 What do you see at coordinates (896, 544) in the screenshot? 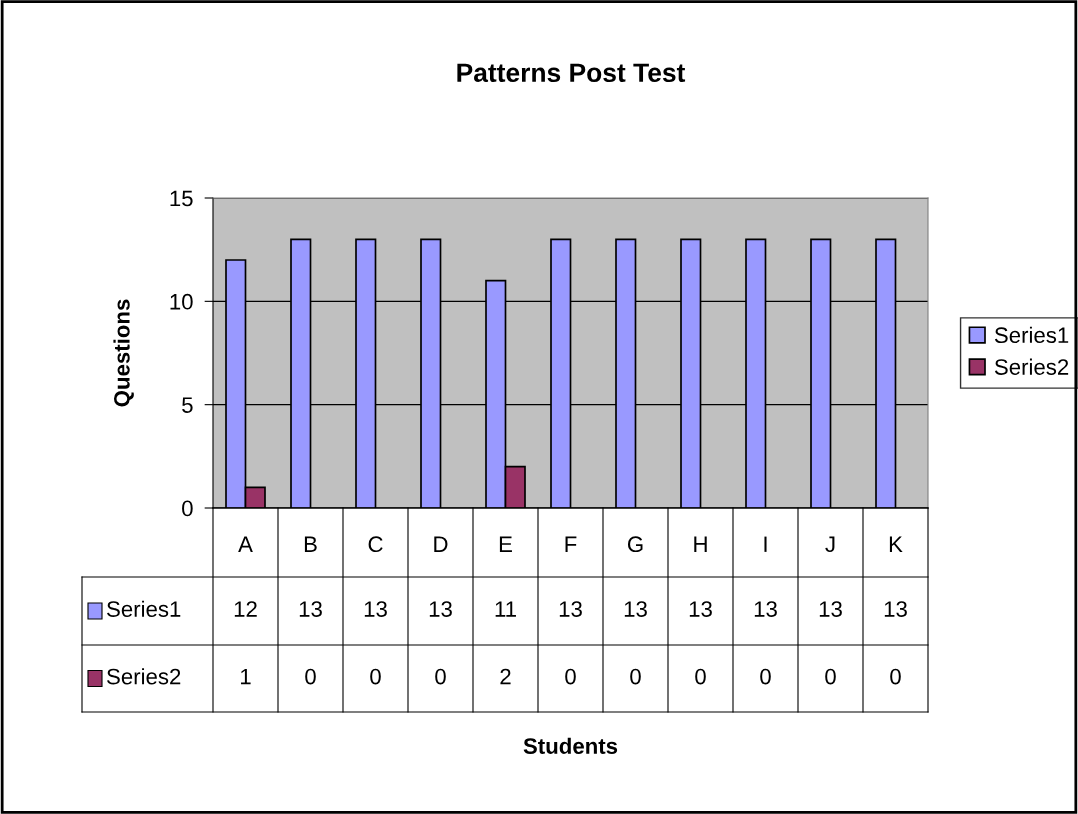
I see `x-tick-label: K` at bounding box center [896, 544].